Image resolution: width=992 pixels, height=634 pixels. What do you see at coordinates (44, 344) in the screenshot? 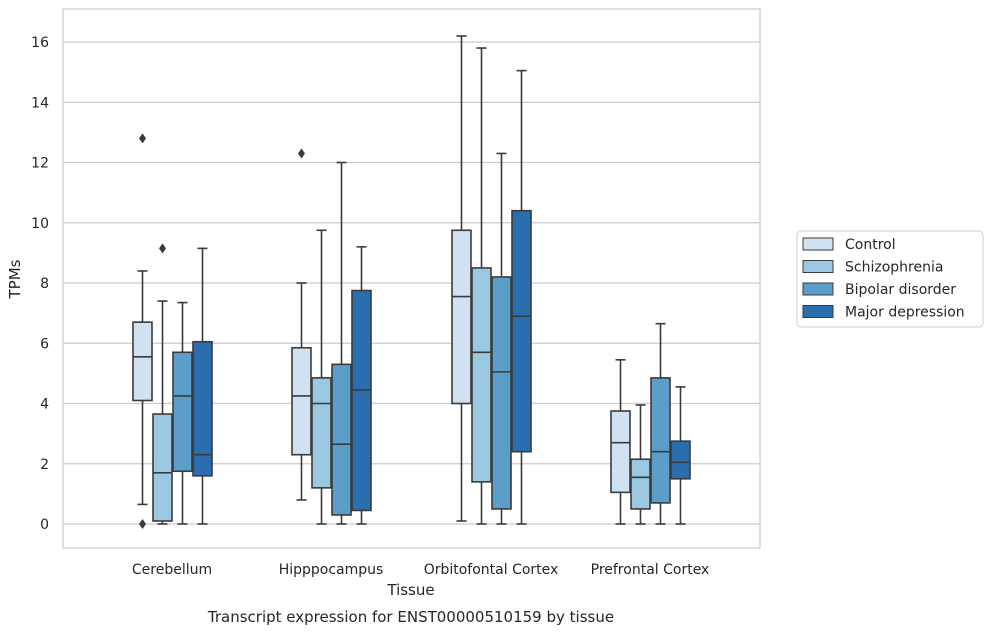
I see `y-tick-label: 6` at bounding box center [44, 344].